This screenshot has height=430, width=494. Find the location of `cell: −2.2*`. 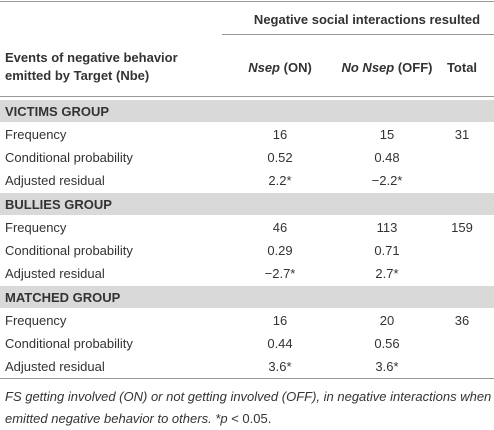

cell: −2.2* is located at coordinates (387, 180).